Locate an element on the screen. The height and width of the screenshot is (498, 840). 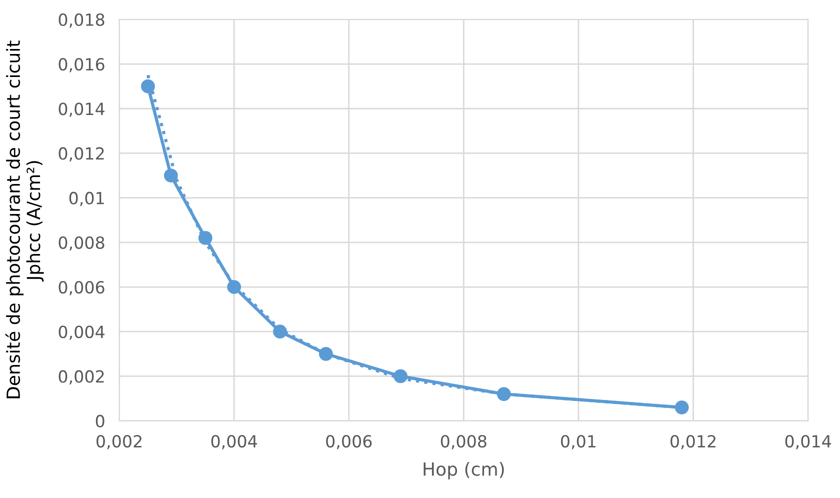
y-axis-title: Densité de photocourant de court cicuit Jphcc (A/cm²) is located at coordinates (24, 219).